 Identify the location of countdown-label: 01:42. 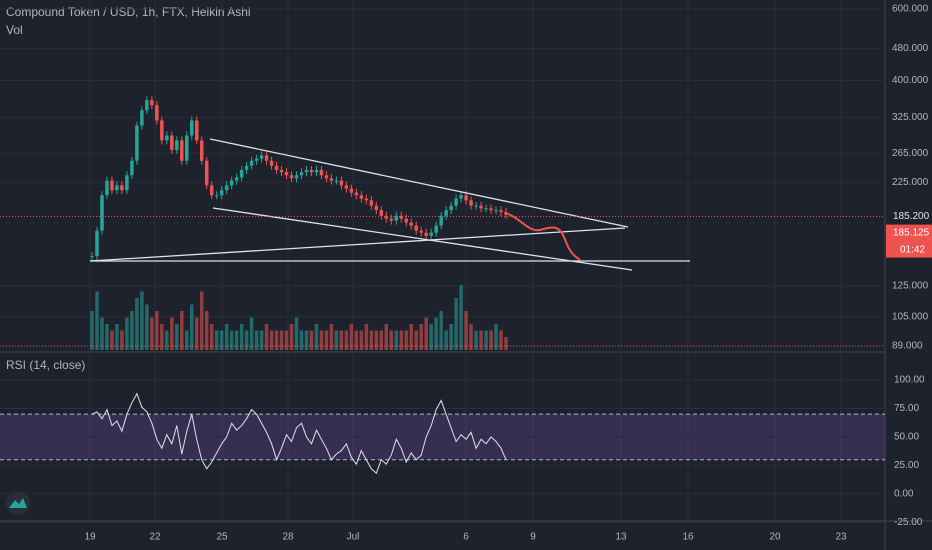
(912, 249).